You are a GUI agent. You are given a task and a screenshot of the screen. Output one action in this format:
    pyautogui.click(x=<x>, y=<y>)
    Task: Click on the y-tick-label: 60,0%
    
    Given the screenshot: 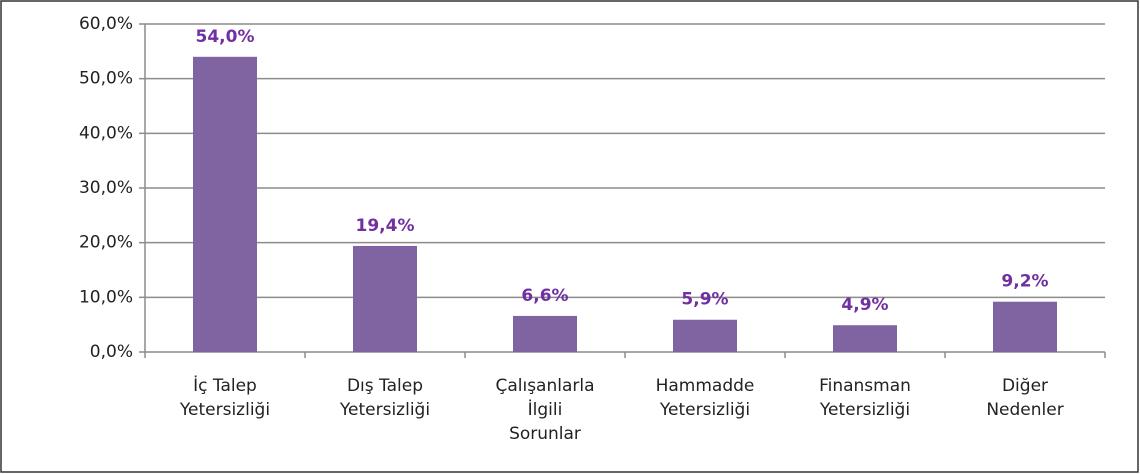 What is the action you would take?
    pyautogui.click(x=106, y=24)
    